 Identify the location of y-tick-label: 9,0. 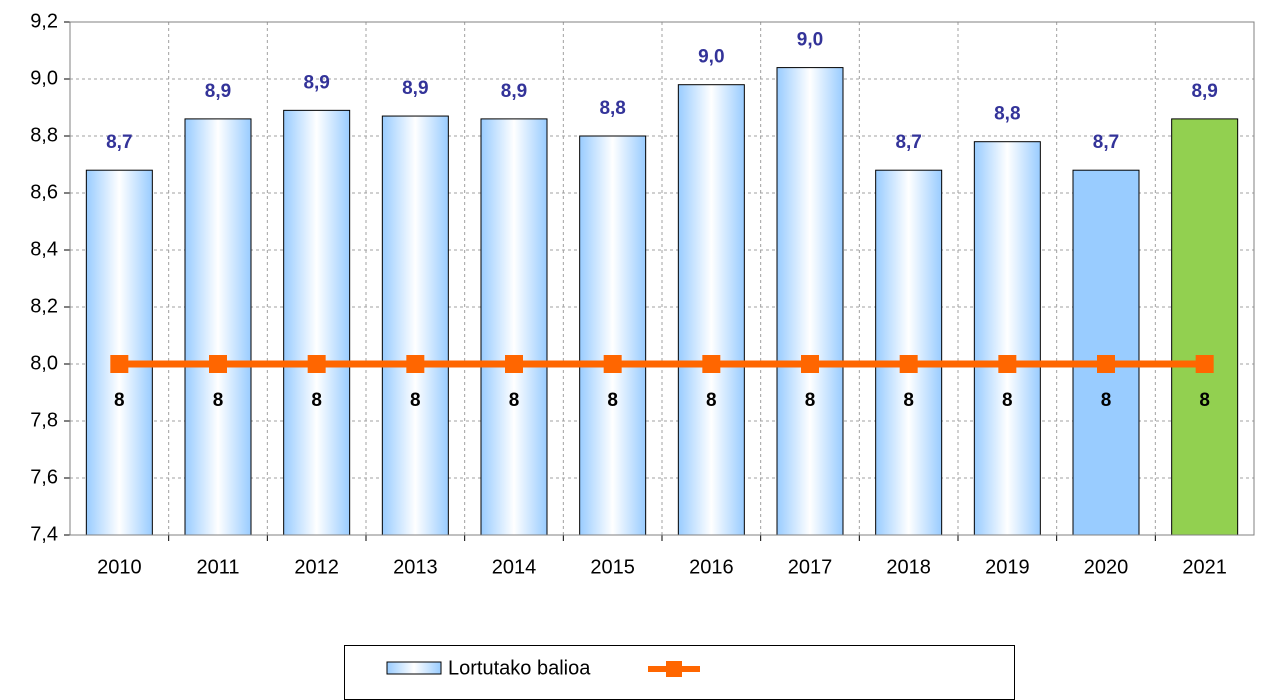
(44, 78).